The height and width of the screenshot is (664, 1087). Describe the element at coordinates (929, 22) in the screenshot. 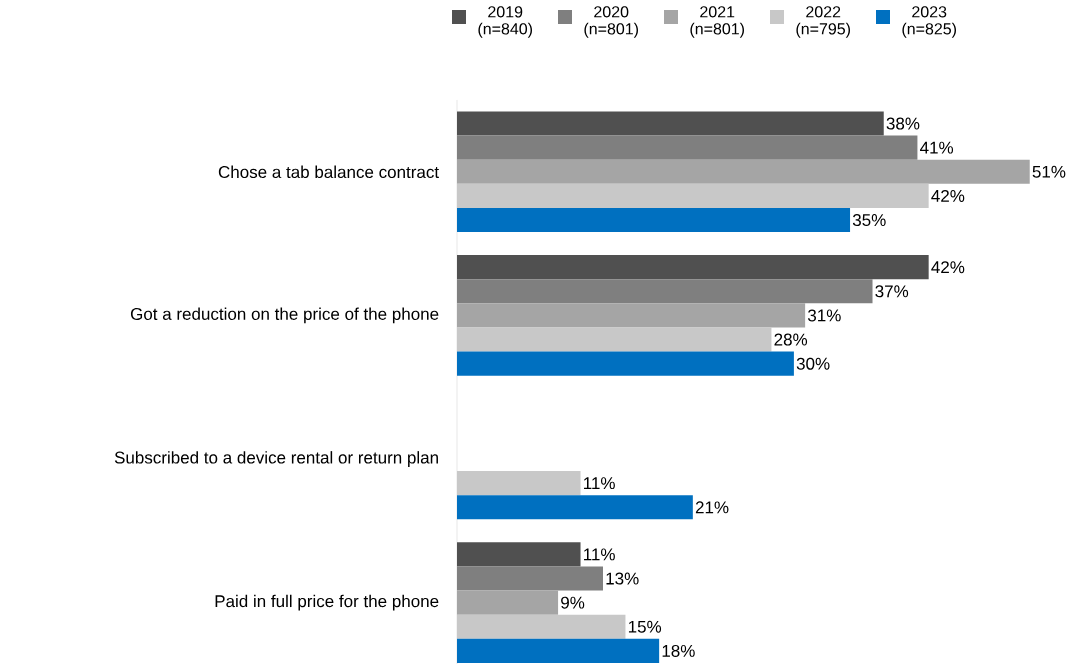

I see `legend-label: 2023 (n=825)` at that location.